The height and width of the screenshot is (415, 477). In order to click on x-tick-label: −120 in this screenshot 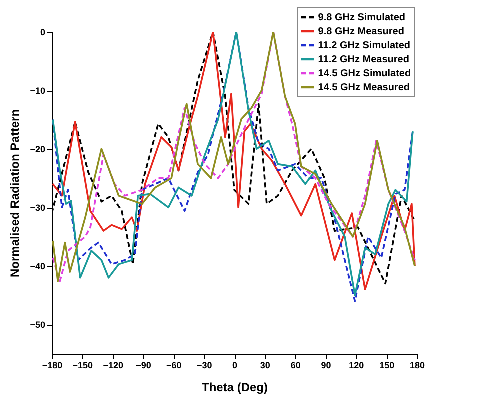, I will do `click(113, 365)`.